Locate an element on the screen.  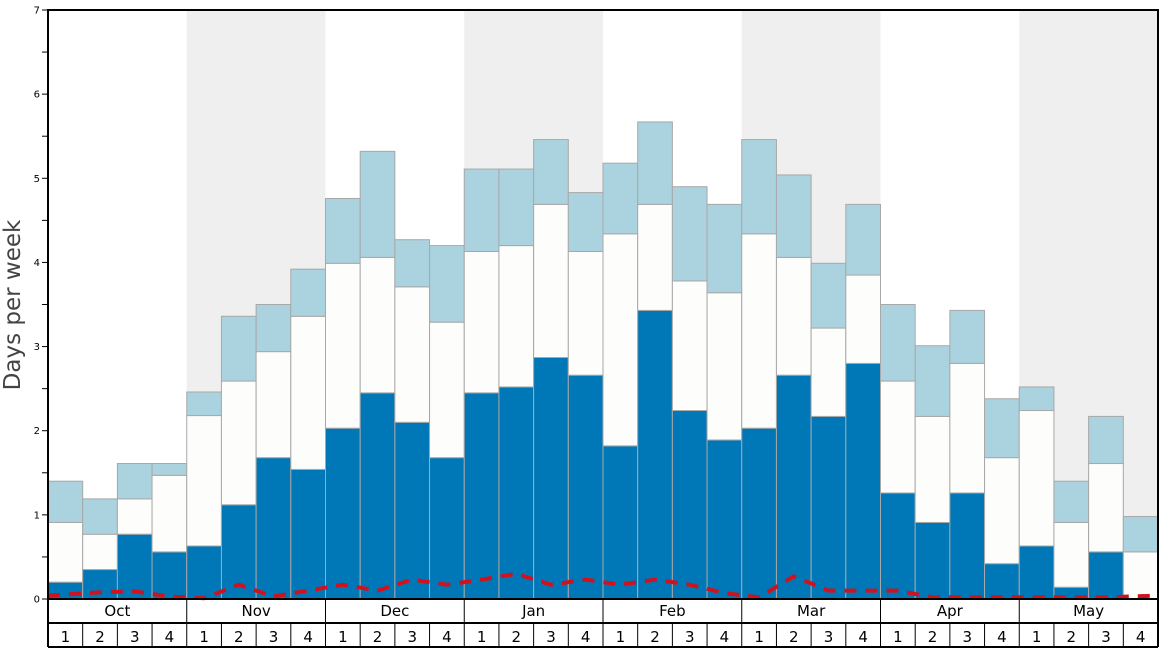
month-label: Nov is located at coordinates (255, 611).